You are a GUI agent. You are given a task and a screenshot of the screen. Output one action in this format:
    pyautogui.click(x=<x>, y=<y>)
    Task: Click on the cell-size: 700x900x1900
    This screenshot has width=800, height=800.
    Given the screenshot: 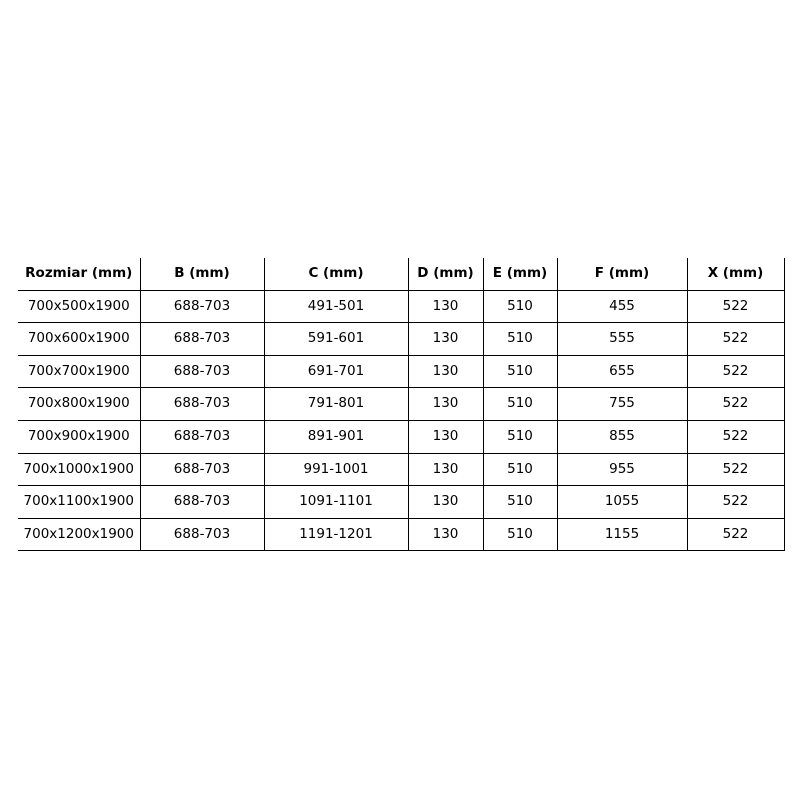 What is the action you would take?
    pyautogui.click(x=79, y=437)
    